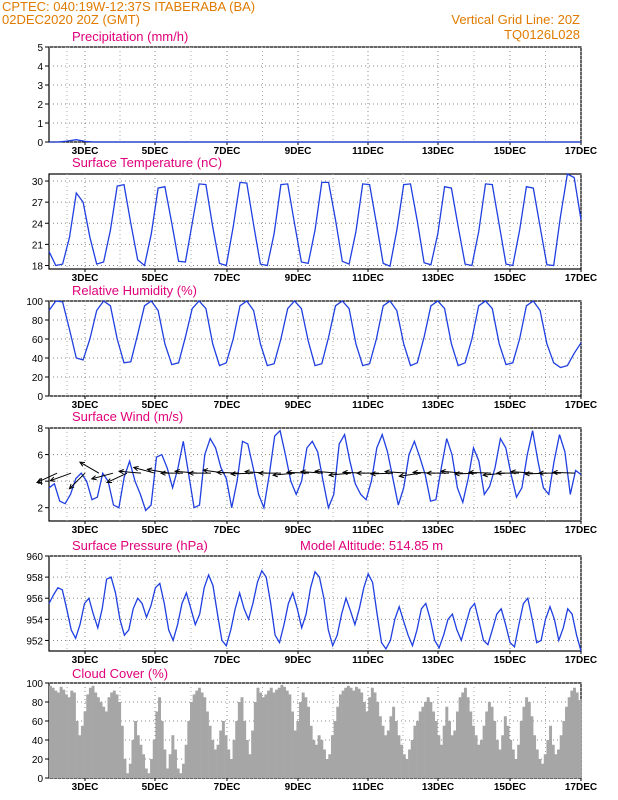 This screenshot has height=800, width=618. What do you see at coordinates (38, 321) in the screenshot?
I see `y-tick-label: 80` at bounding box center [38, 321].